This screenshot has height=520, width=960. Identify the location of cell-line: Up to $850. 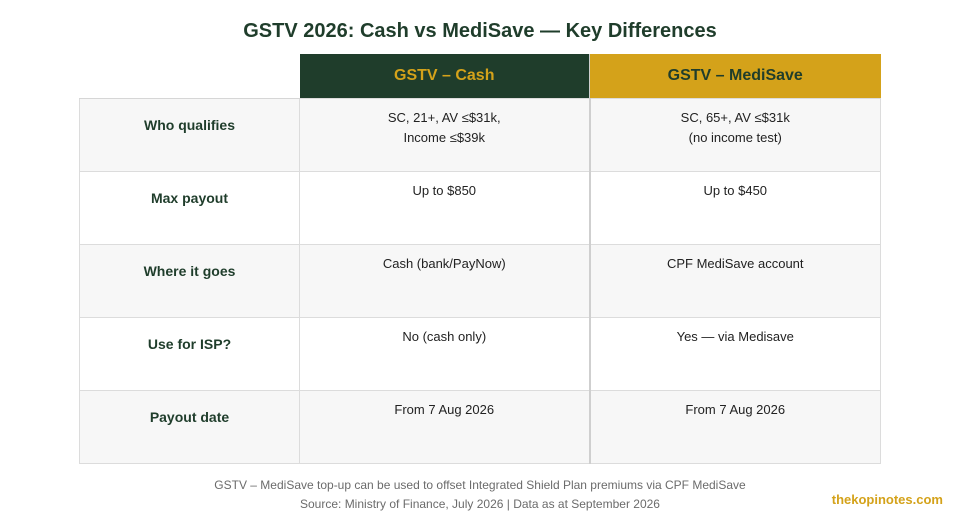
(444, 190).